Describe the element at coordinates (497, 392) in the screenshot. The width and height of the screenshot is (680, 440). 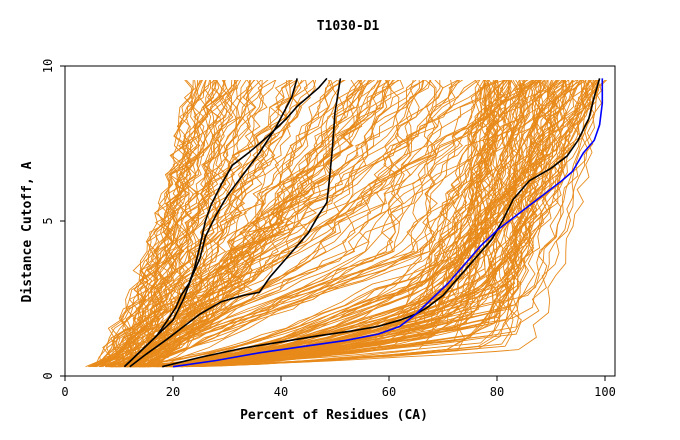
I see `x-tick-label: 80` at that location.